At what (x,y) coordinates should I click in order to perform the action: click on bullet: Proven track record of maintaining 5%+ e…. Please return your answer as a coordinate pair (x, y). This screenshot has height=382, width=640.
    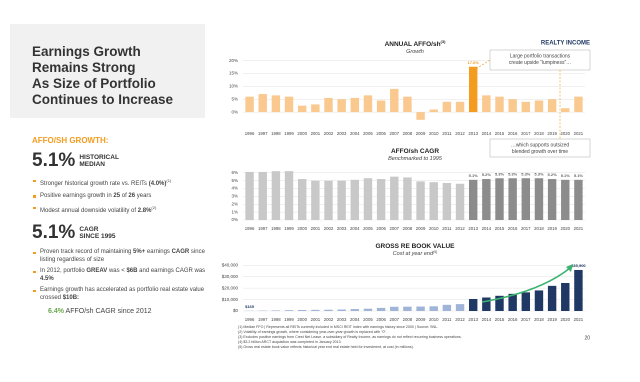
    Looking at the image, I should click on (119, 256).